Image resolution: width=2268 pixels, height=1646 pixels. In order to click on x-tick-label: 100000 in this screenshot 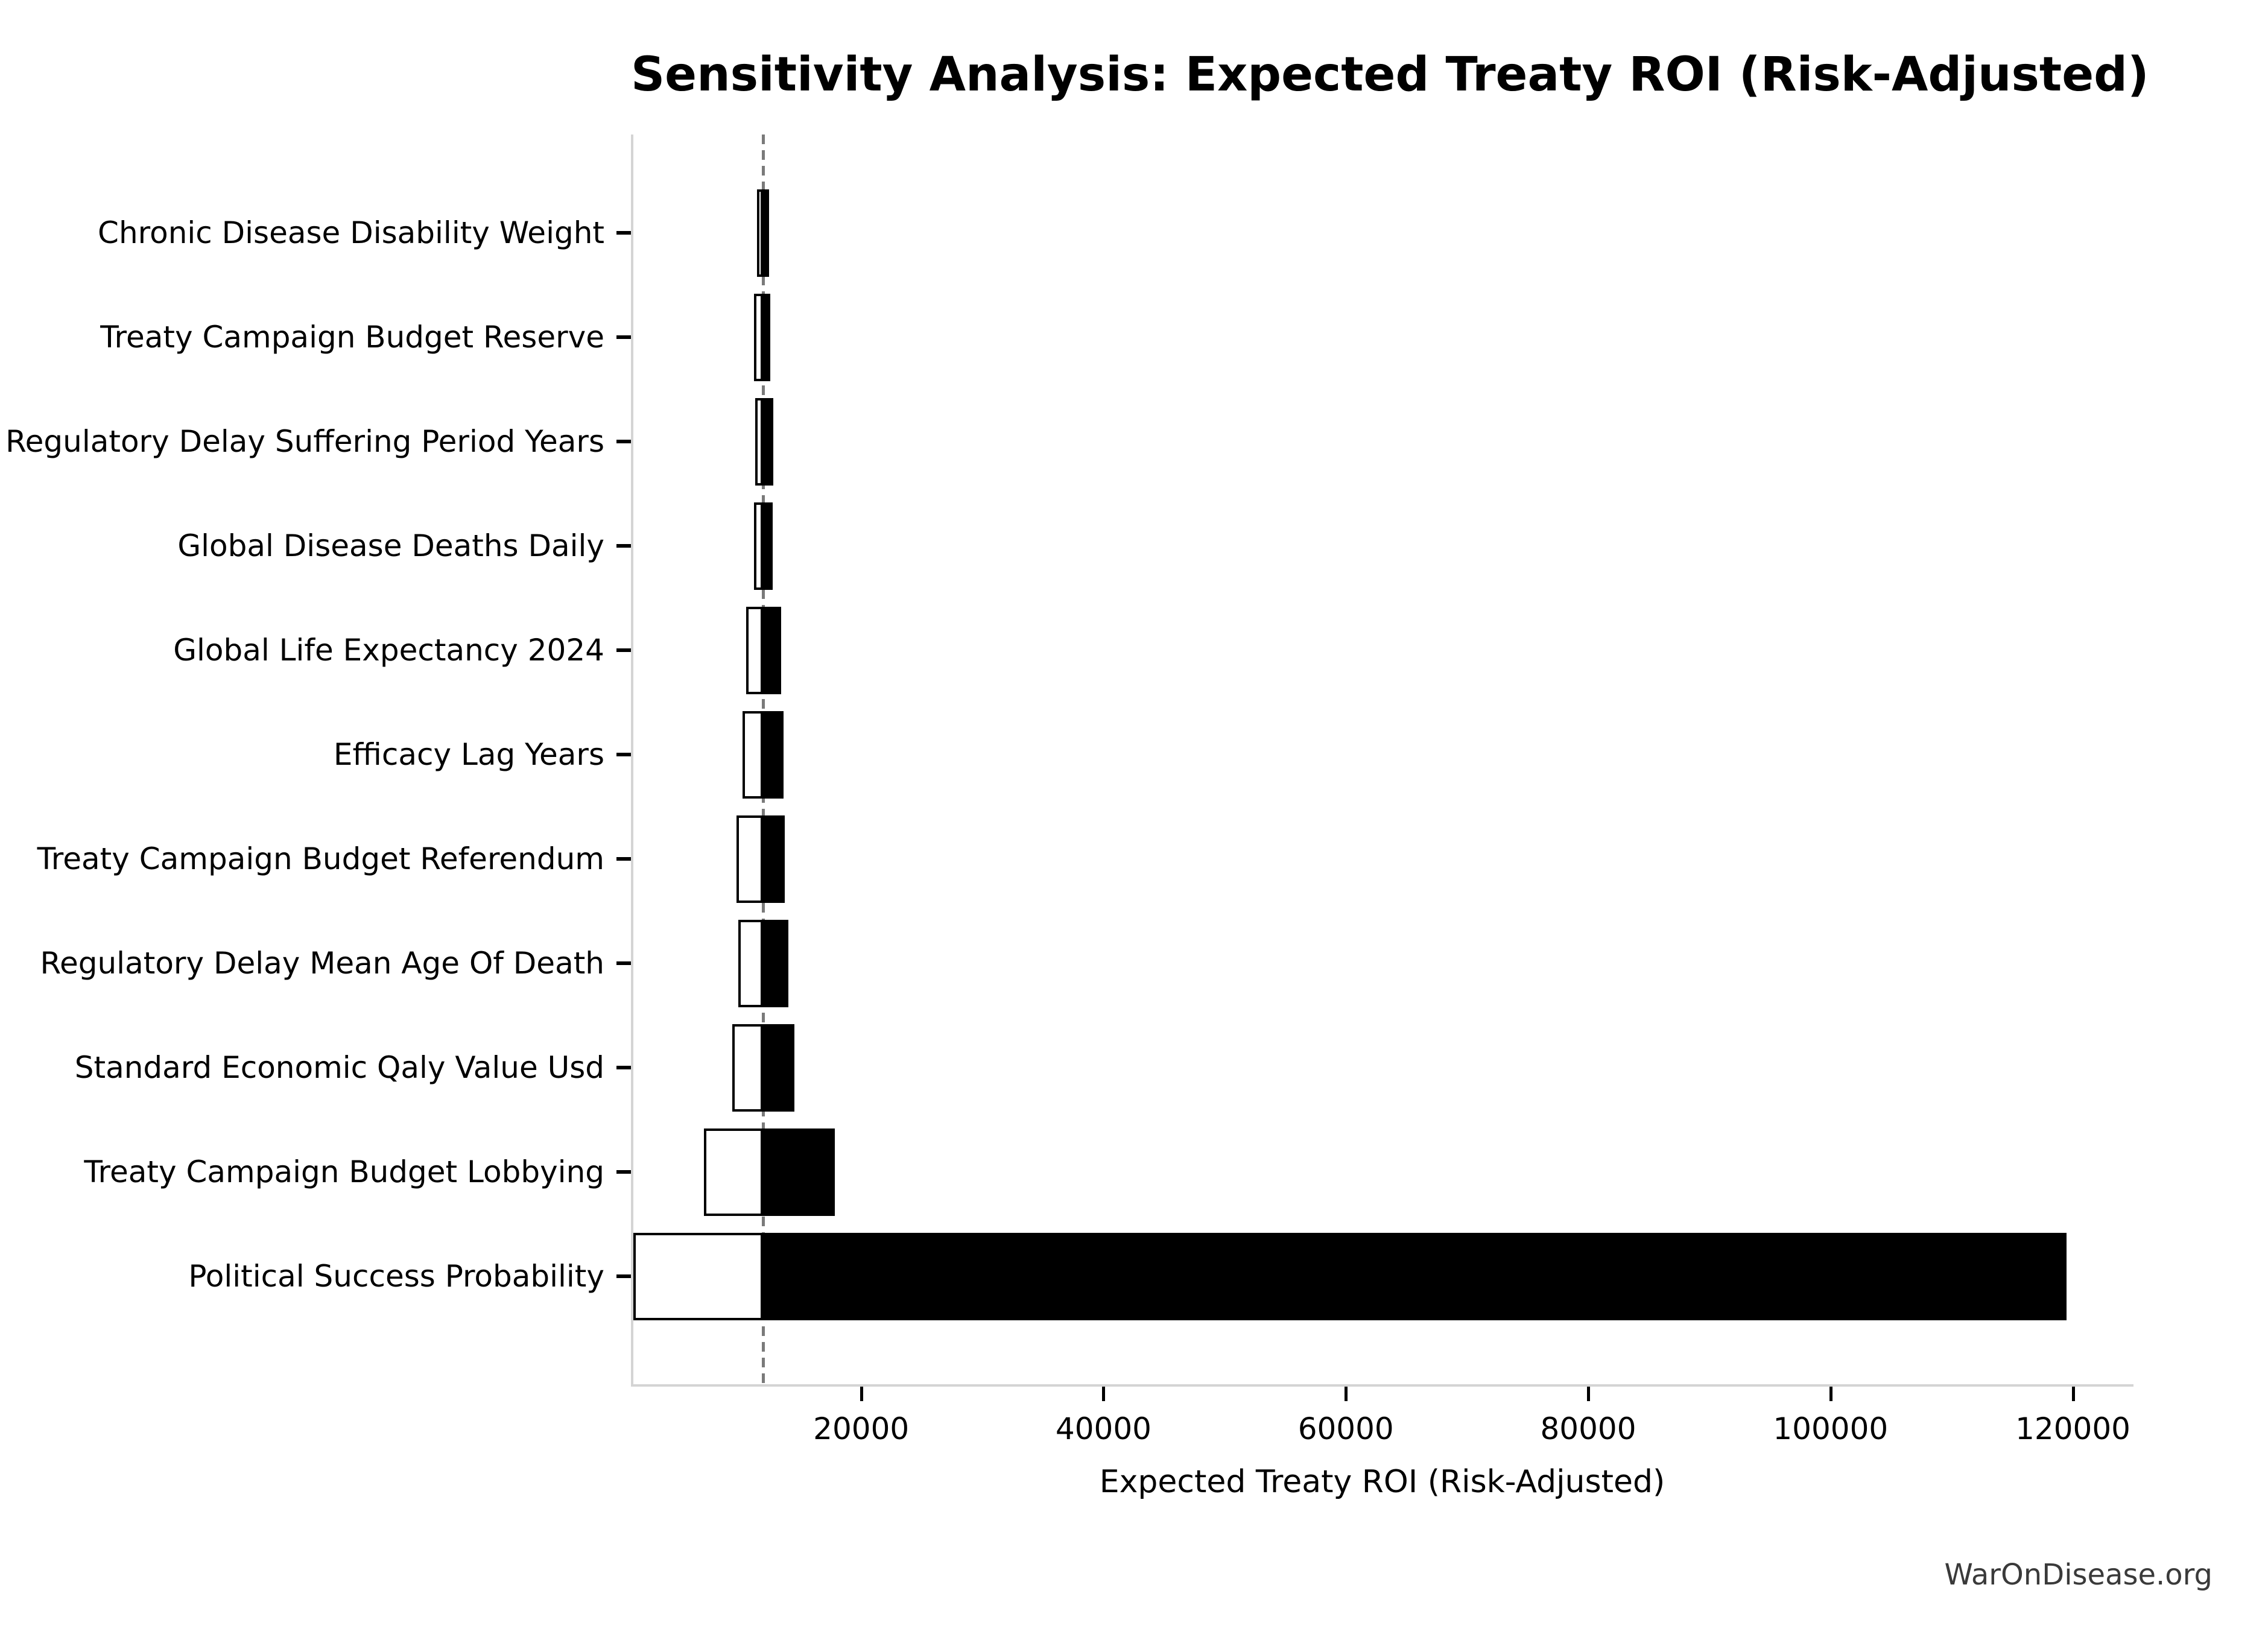, I will do `click(1831, 1428)`.